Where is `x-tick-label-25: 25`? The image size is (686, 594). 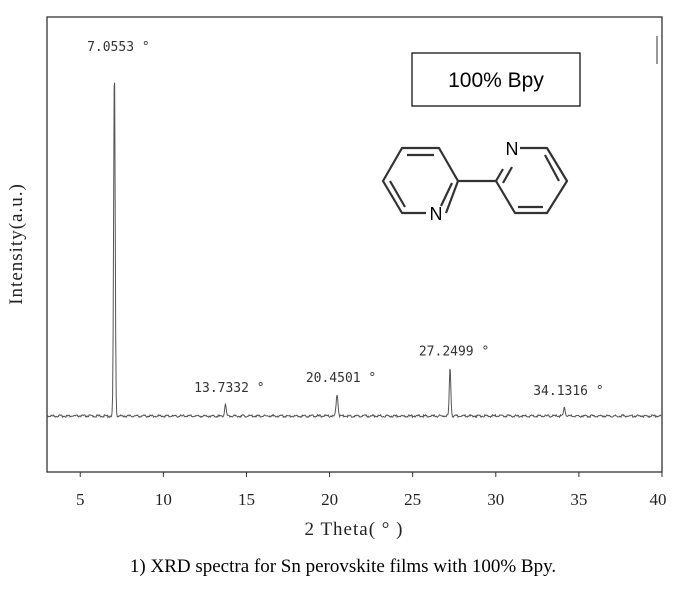 x-tick-label-25: 25 is located at coordinates (412, 499).